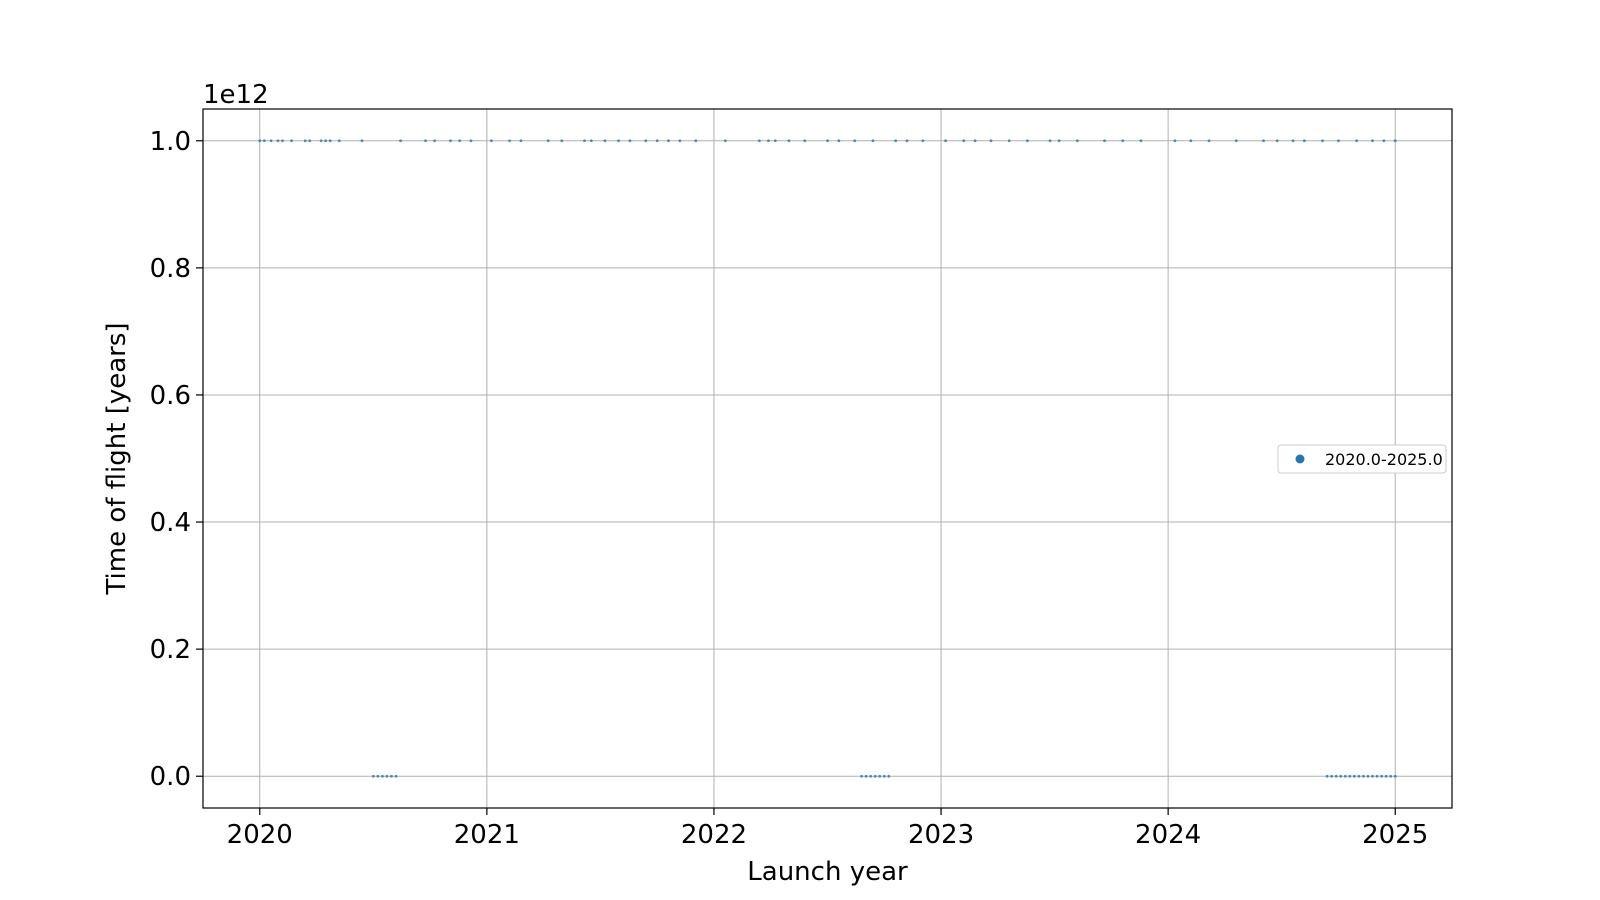 The image size is (1600, 900). I want to click on y-axis-offset-label: 1e12, so click(236, 95).